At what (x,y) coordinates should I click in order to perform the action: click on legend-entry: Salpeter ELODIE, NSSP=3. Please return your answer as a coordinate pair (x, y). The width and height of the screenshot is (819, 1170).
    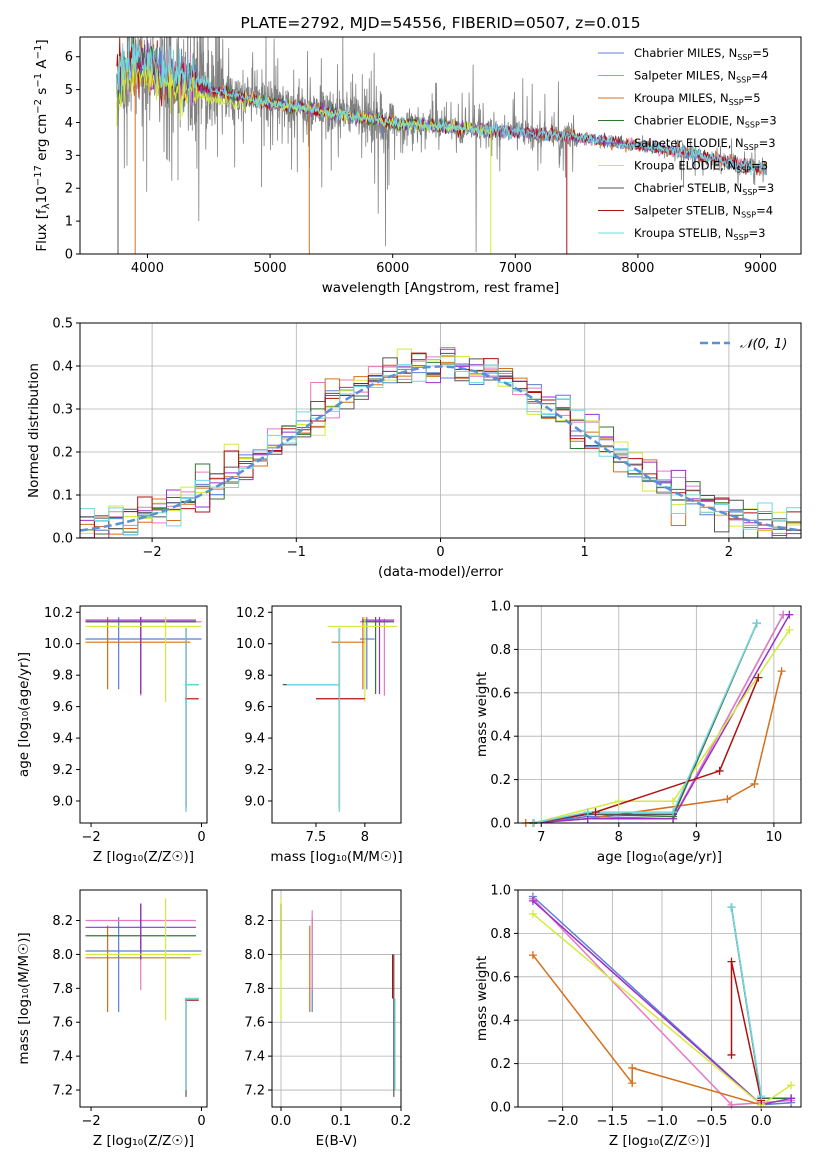
    Looking at the image, I should click on (705, 144).